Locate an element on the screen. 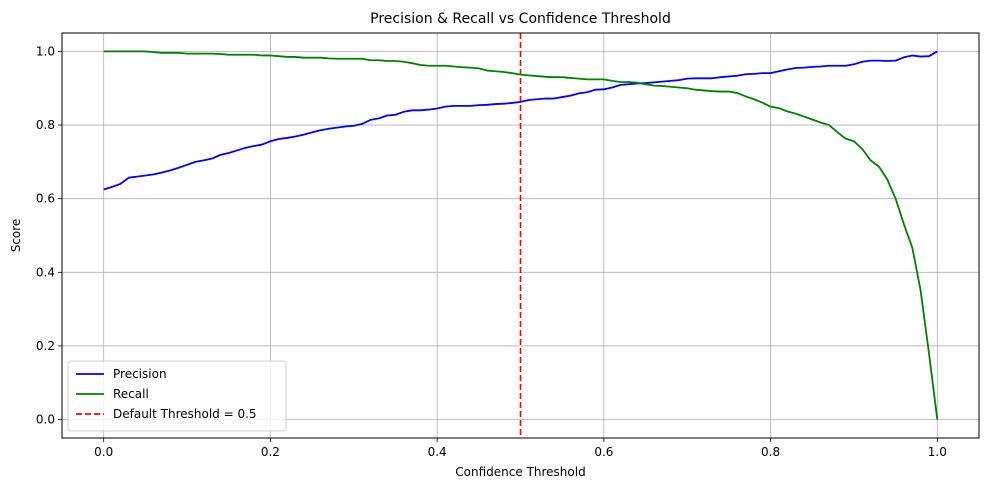 The image size is (989, 495). y-tick-label: 0.8 is located at coordinates (45, 125).